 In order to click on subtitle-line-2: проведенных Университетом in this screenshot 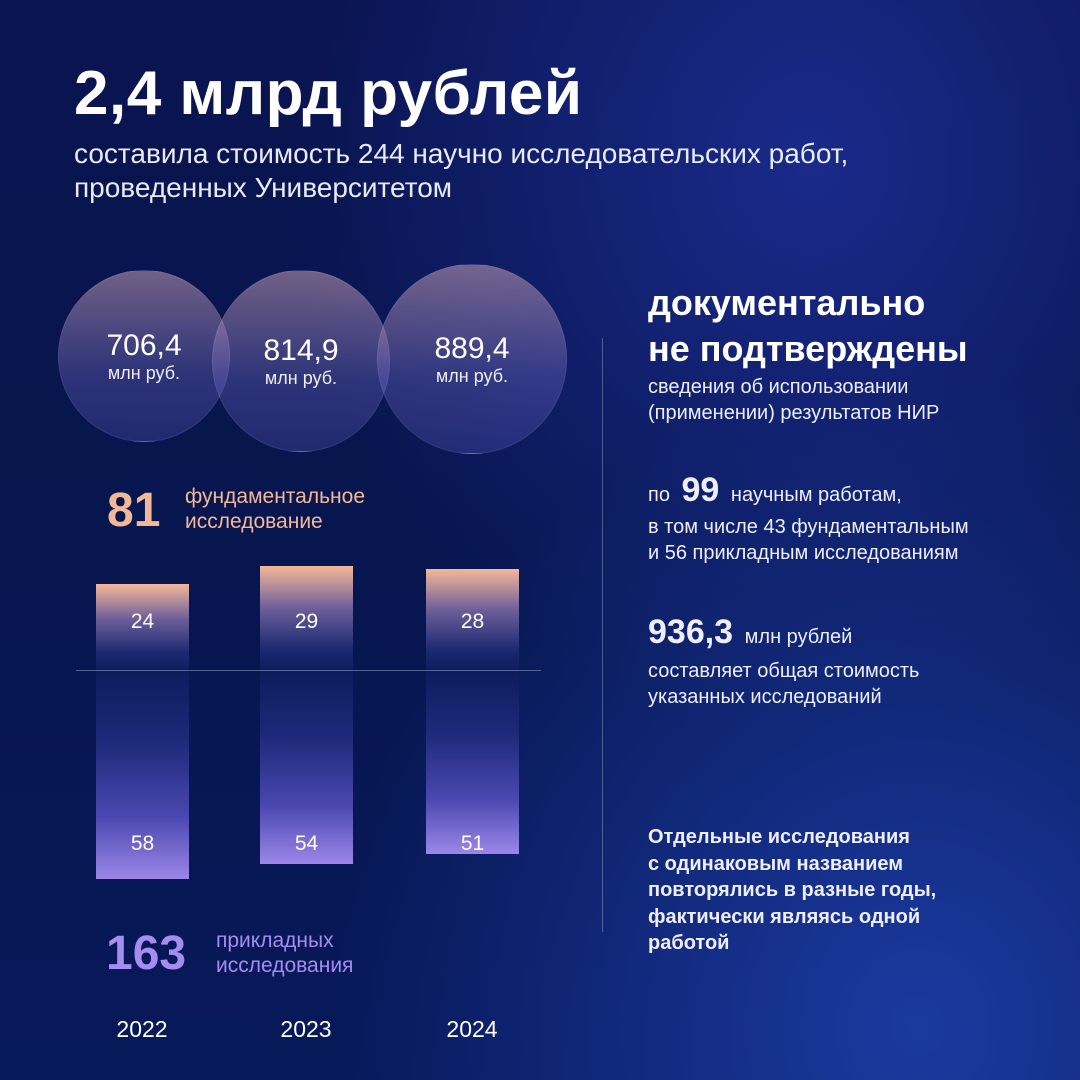, I will do `click(263, 187)`.